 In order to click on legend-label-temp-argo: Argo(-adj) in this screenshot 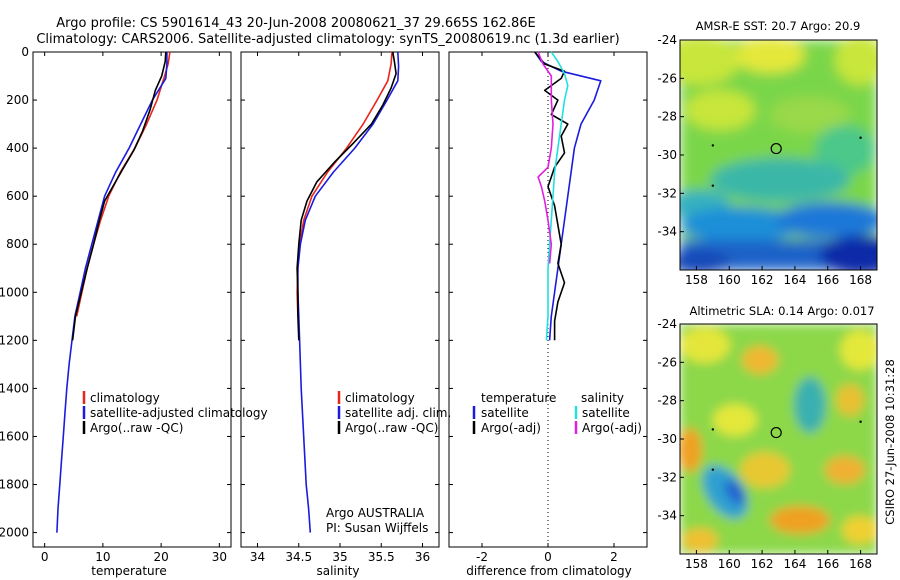, I will do `click(511, 428)`.